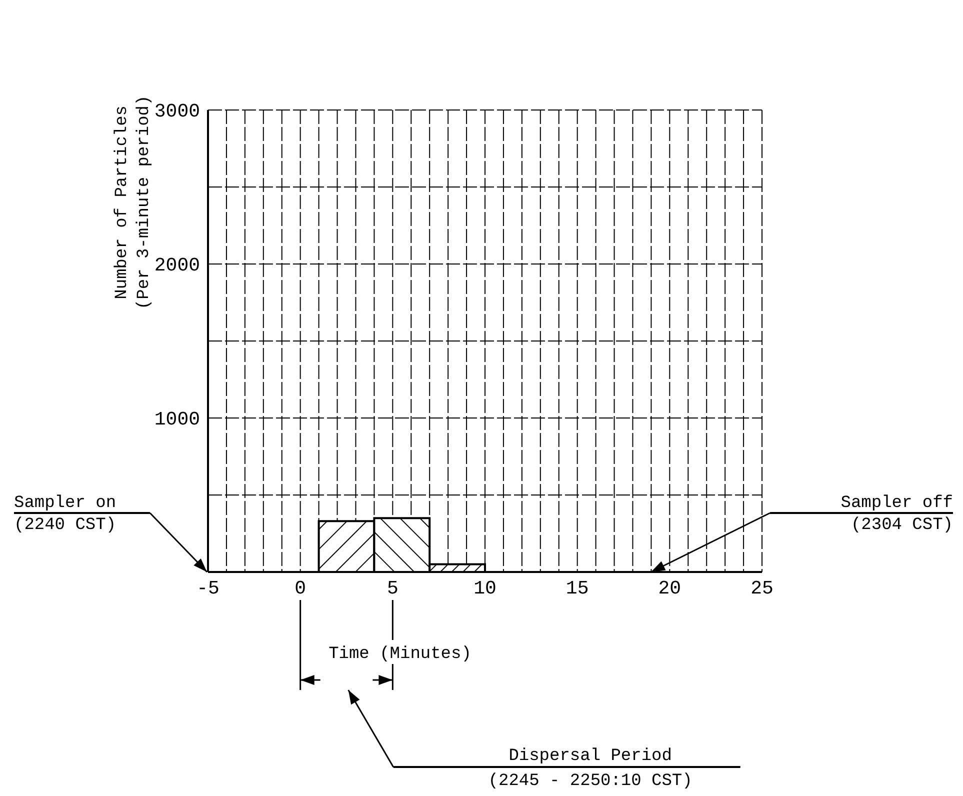 The height and width of the screenshot is (796, 963). What do you see at coordinates (485, 588) in the screenshot?
I see `x-tick-label: 10` at bounding box center [485, 588].